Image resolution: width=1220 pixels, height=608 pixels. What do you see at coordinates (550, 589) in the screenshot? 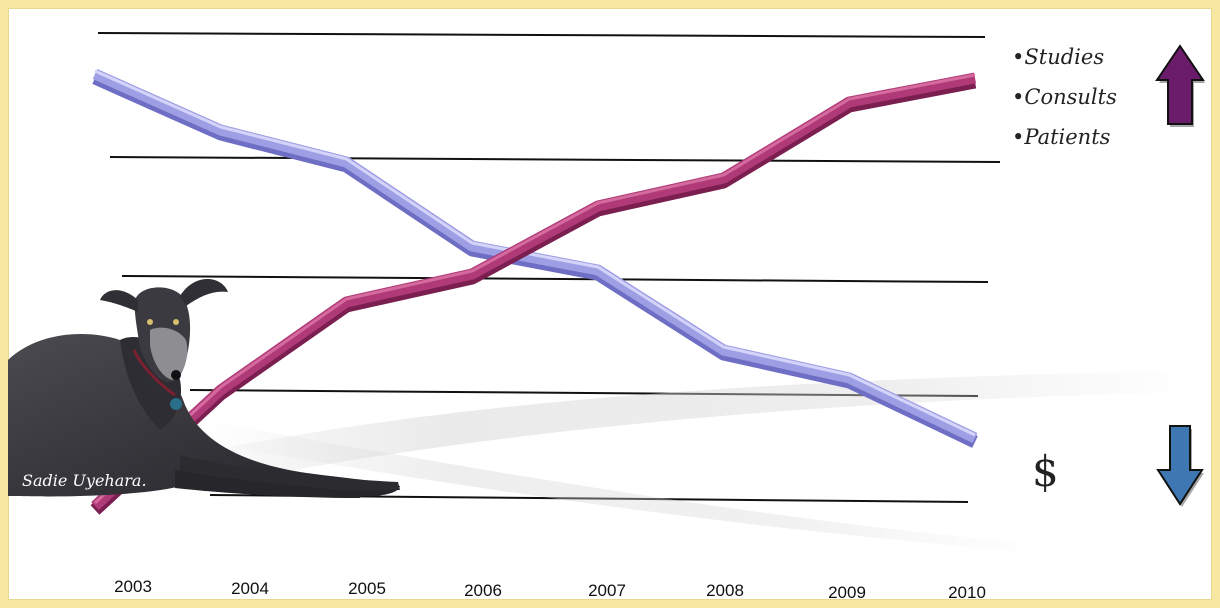
I see `x-axis-labels: 2003 2004 2005 2006 2007 2008 2009 2010` at bounding box center [550, 589].